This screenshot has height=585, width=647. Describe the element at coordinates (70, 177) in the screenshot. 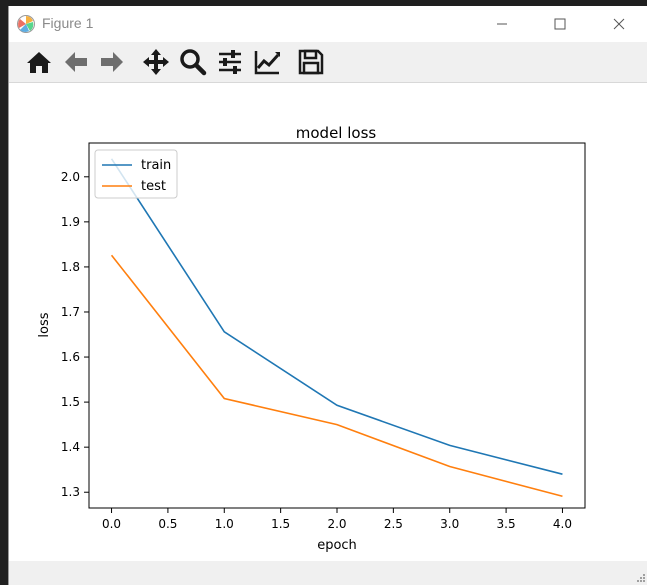

I see `y-tick-label: 2.0` at that location.